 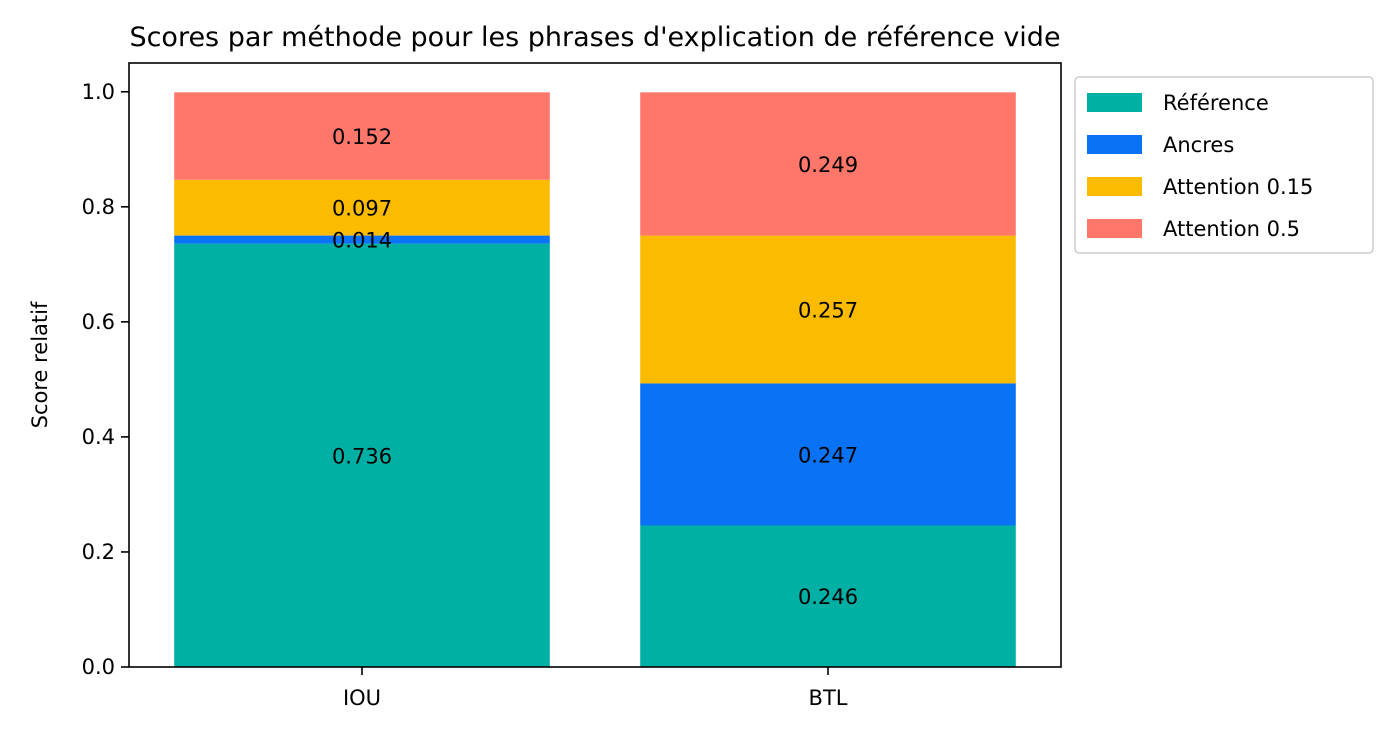 I want to click on bar-value-label: 0.736, so click(x=362, y=456).